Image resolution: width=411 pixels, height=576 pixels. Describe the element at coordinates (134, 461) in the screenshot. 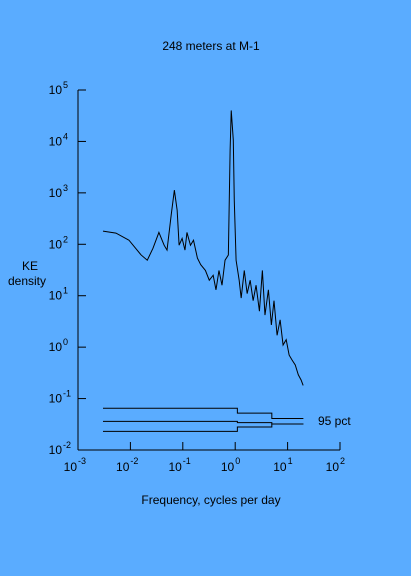

I see `x-tick-exponent: -2` at that location.